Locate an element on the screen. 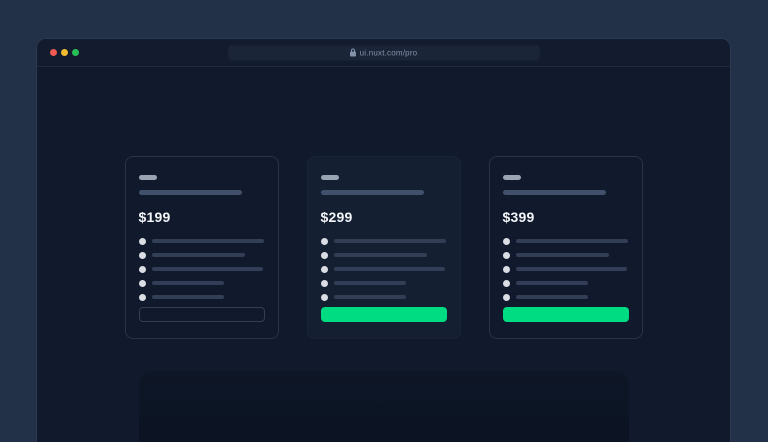 Image resolution: width=768 pixels, height=442 pixels. browser-titlebar: ui.nuxt.com/pro is located at coordinates (383, 53).